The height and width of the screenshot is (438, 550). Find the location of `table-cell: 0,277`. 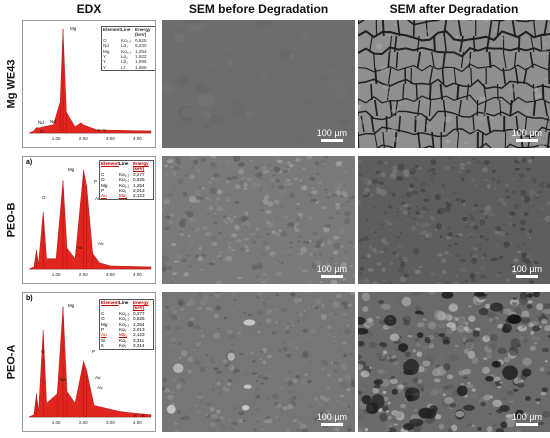

table-cell: 0,277 is located at coordinates (139, 174).